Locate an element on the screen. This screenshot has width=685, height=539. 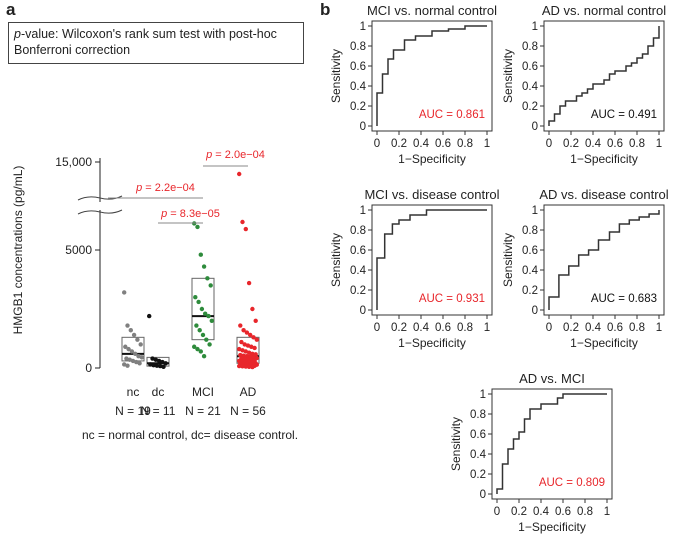
panel-label-a: a is located at coordinates (11, 9).